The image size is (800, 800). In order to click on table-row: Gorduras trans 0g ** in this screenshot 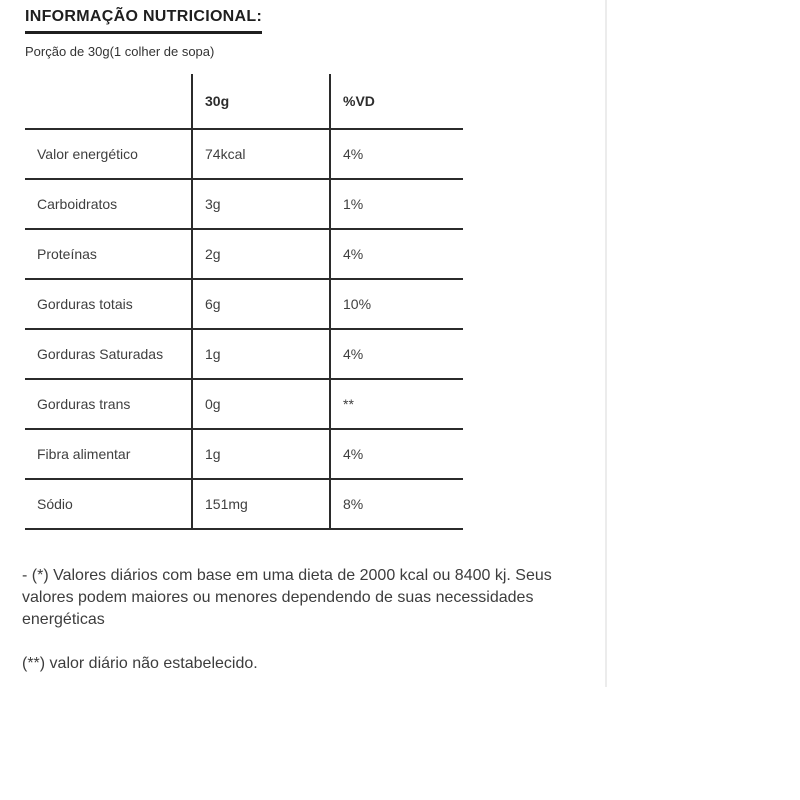, I will do `click(244, 404)`.